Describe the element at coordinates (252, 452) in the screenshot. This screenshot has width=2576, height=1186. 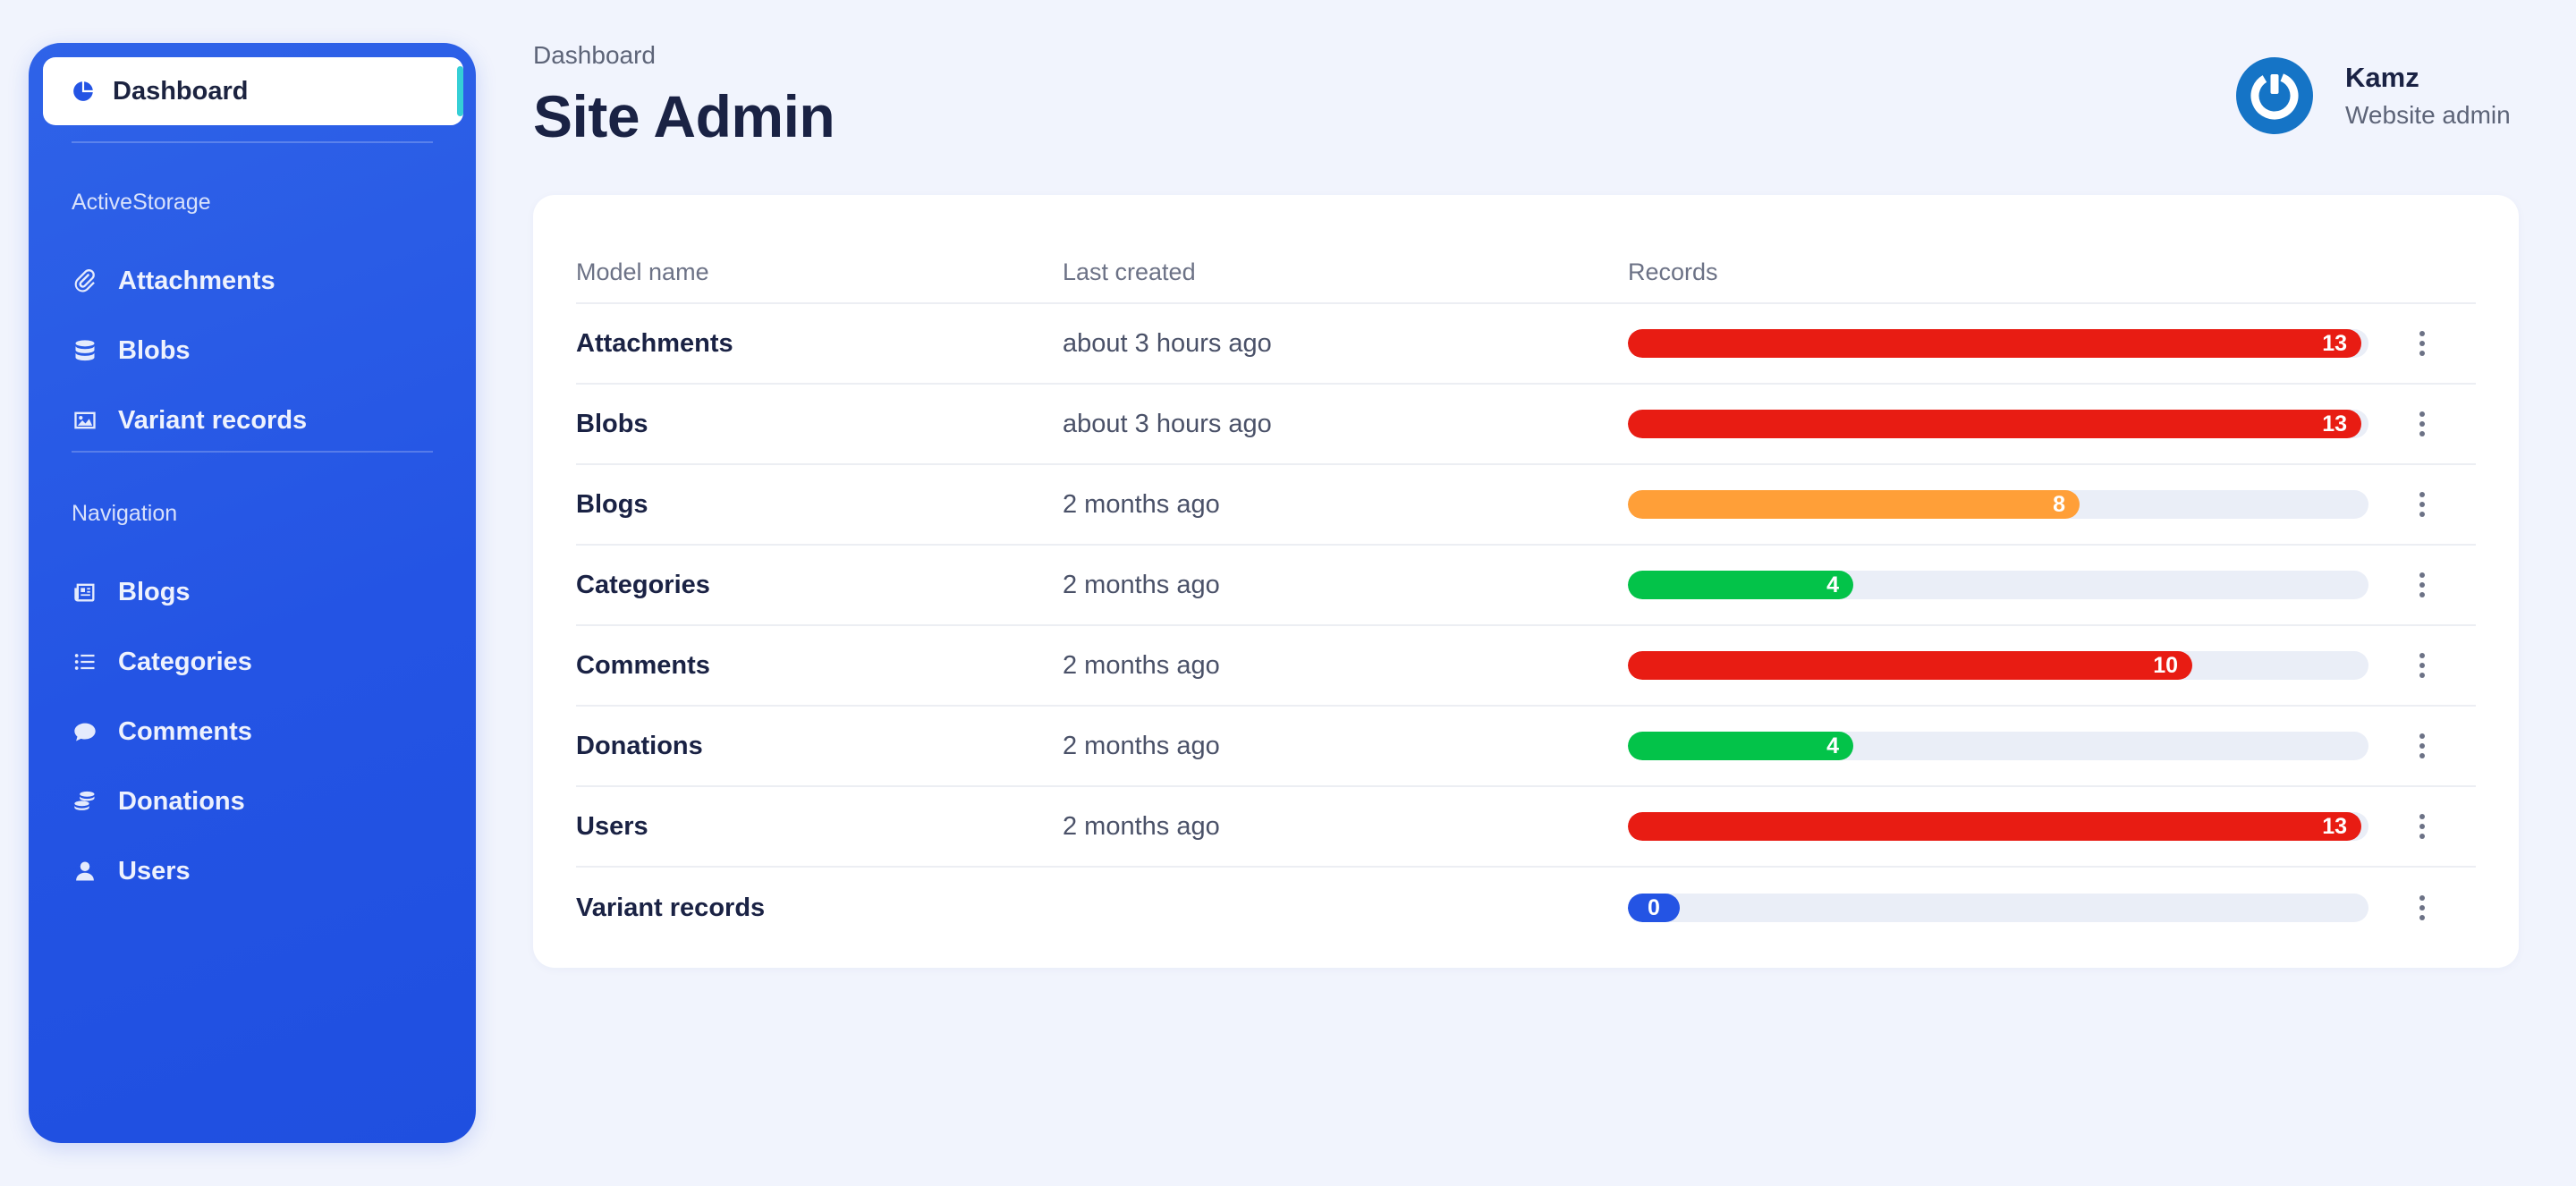
I see `sidebar-divider` at that location.